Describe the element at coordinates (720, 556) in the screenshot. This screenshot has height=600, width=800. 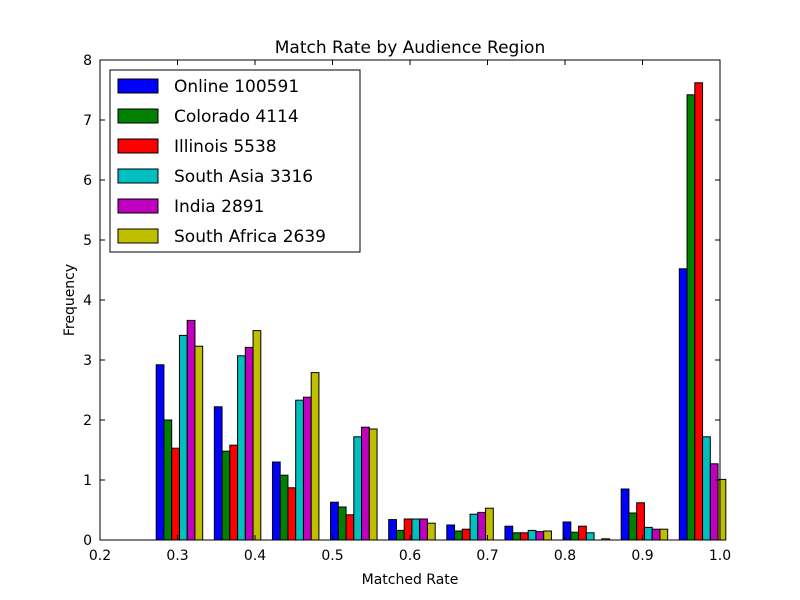
I see `x-tick-label: 1.0` at that location.